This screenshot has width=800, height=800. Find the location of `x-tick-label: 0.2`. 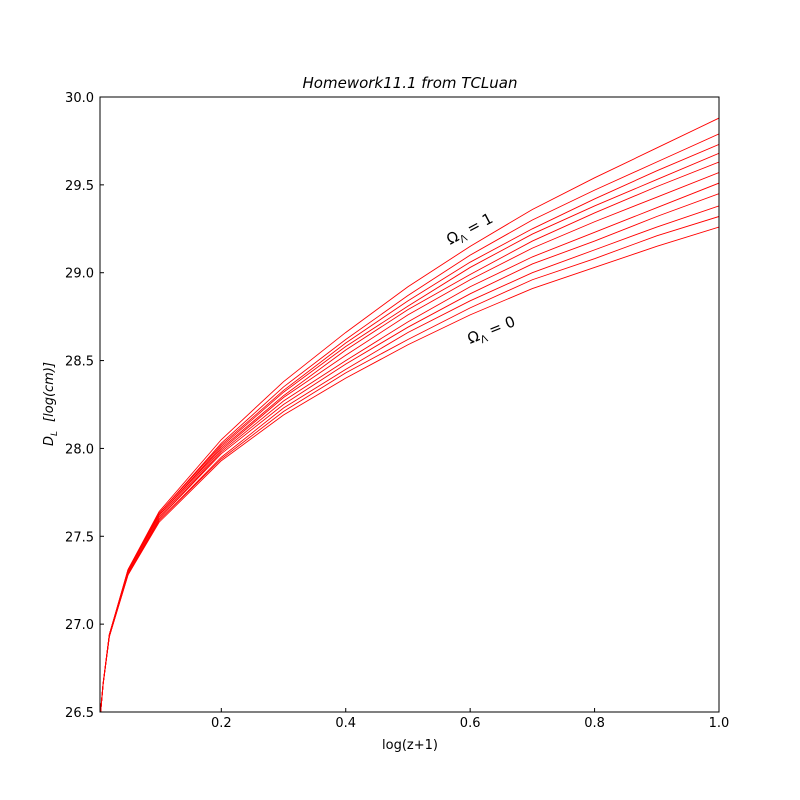

x-tick-label: 0.2 is located at coordinates (221, 723).